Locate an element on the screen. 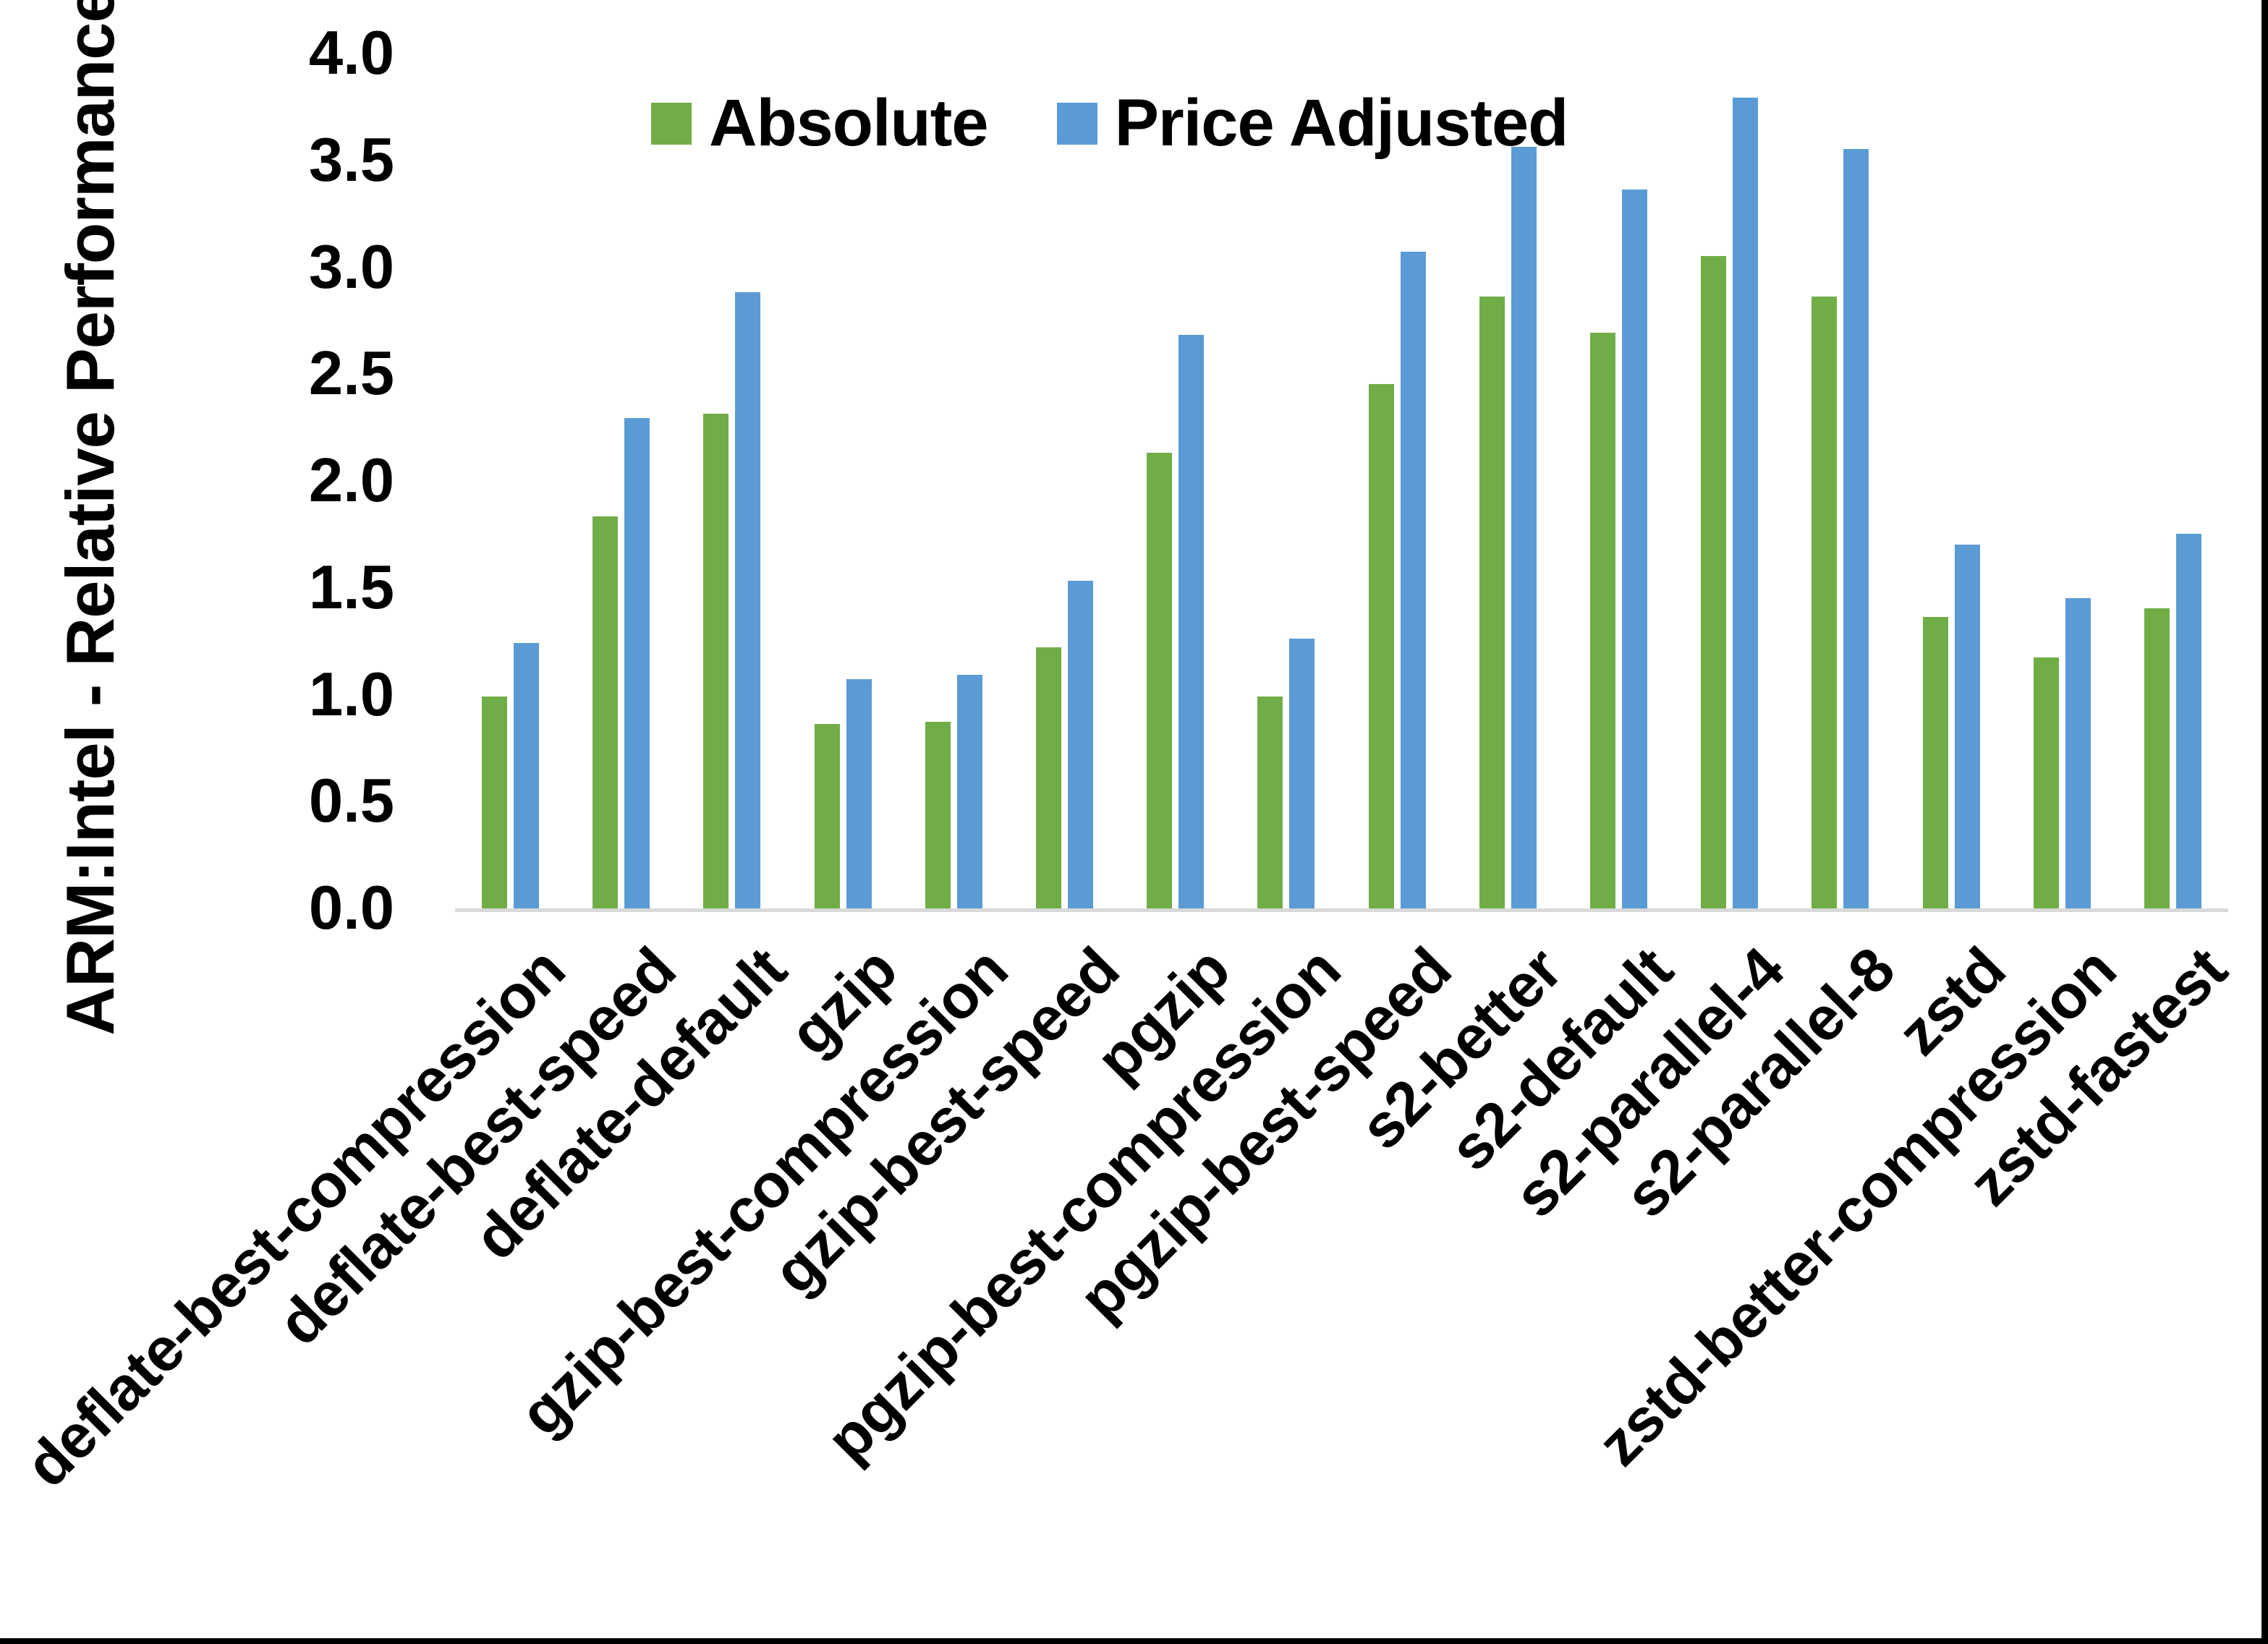 This screenshot has height=1644, width=2268. legend-item-absolute: Absolute is located at coordinates (820, 123).